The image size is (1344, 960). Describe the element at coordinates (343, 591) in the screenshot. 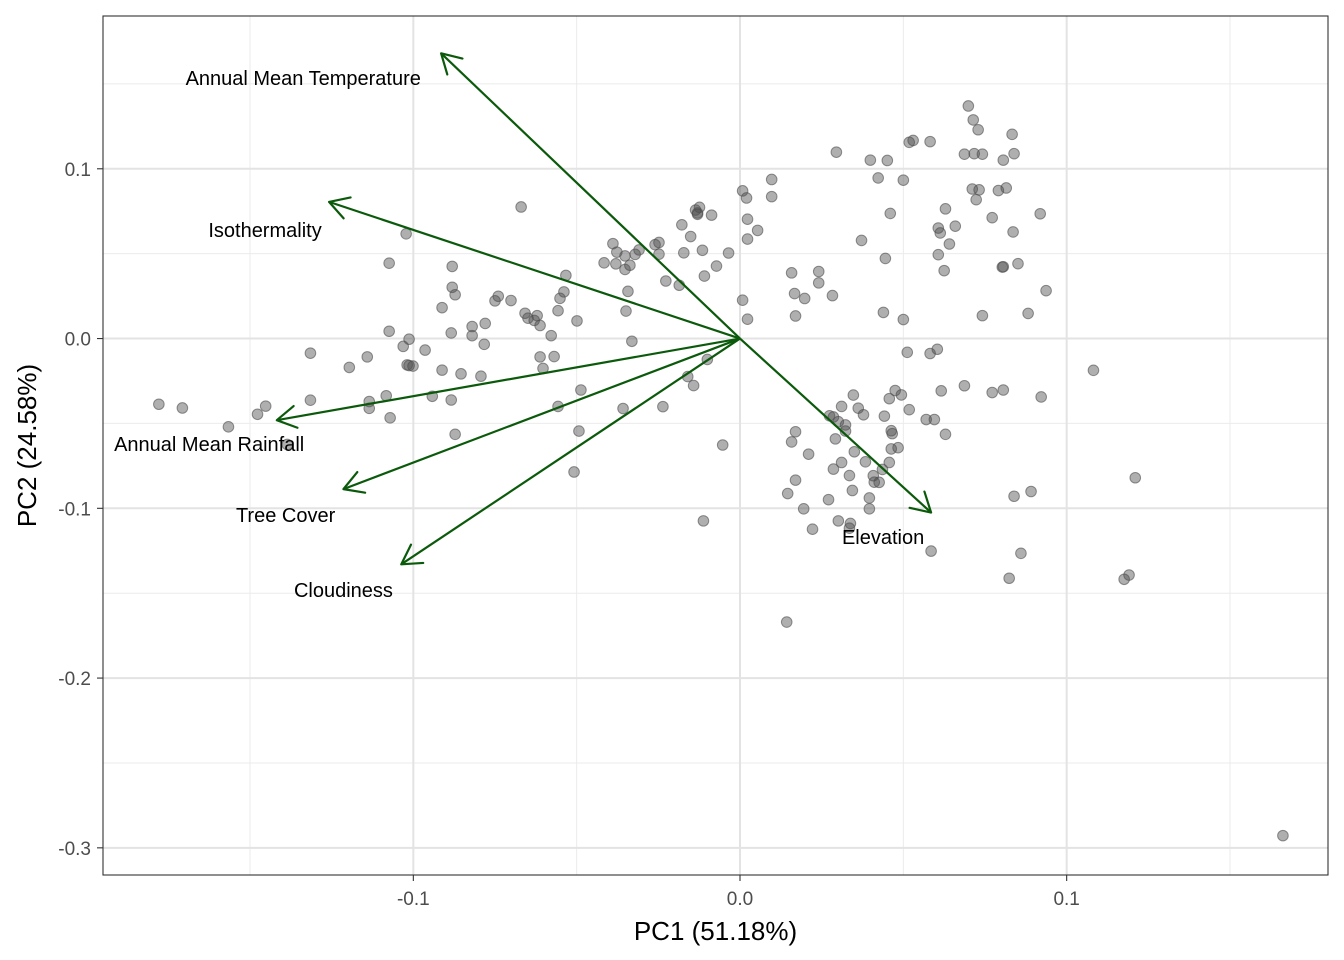

I see `loading-label: Cloudiness` at that location.